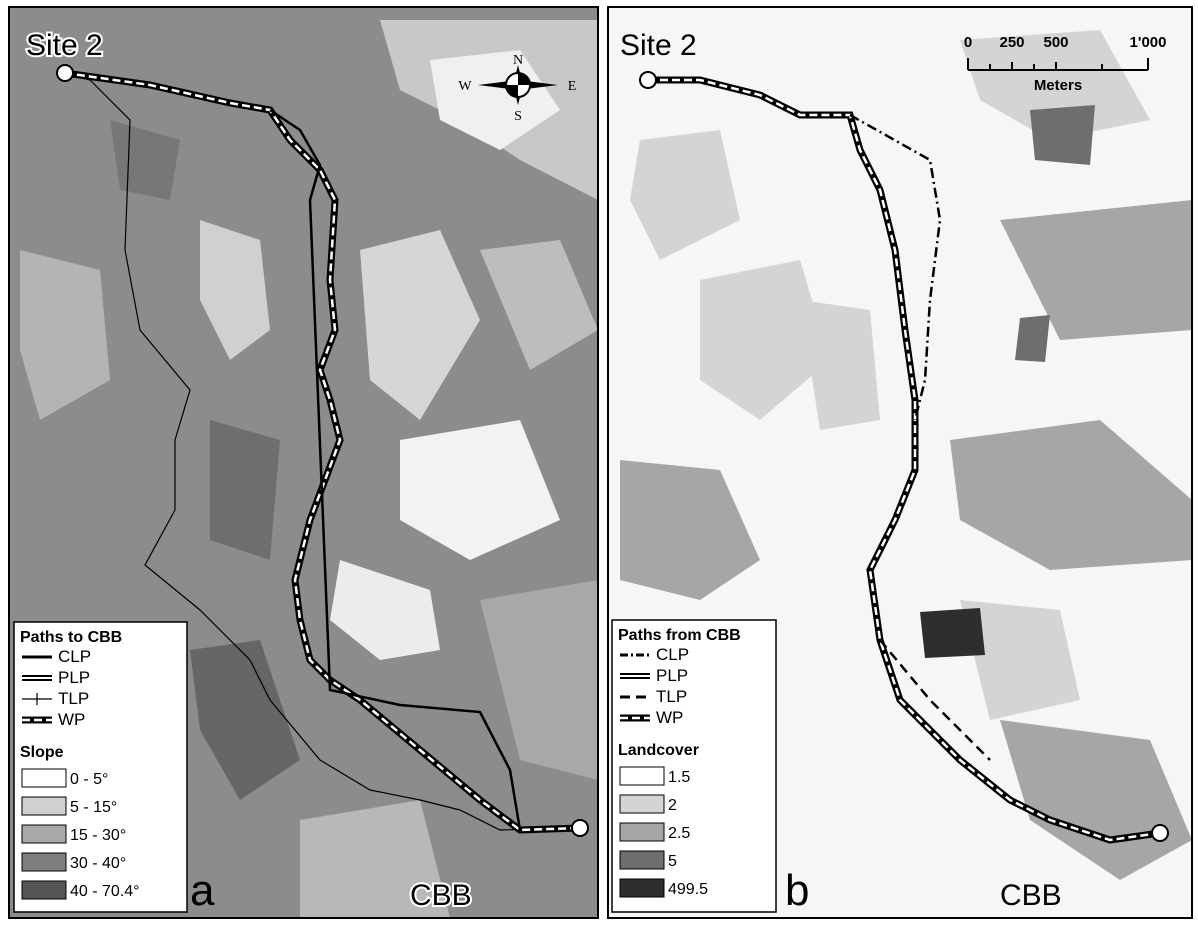 This screenshot has width=1198, height=930. Describe the element at coordinates (518, 116) in the screenshot. I see `compass-s: S` at that location.